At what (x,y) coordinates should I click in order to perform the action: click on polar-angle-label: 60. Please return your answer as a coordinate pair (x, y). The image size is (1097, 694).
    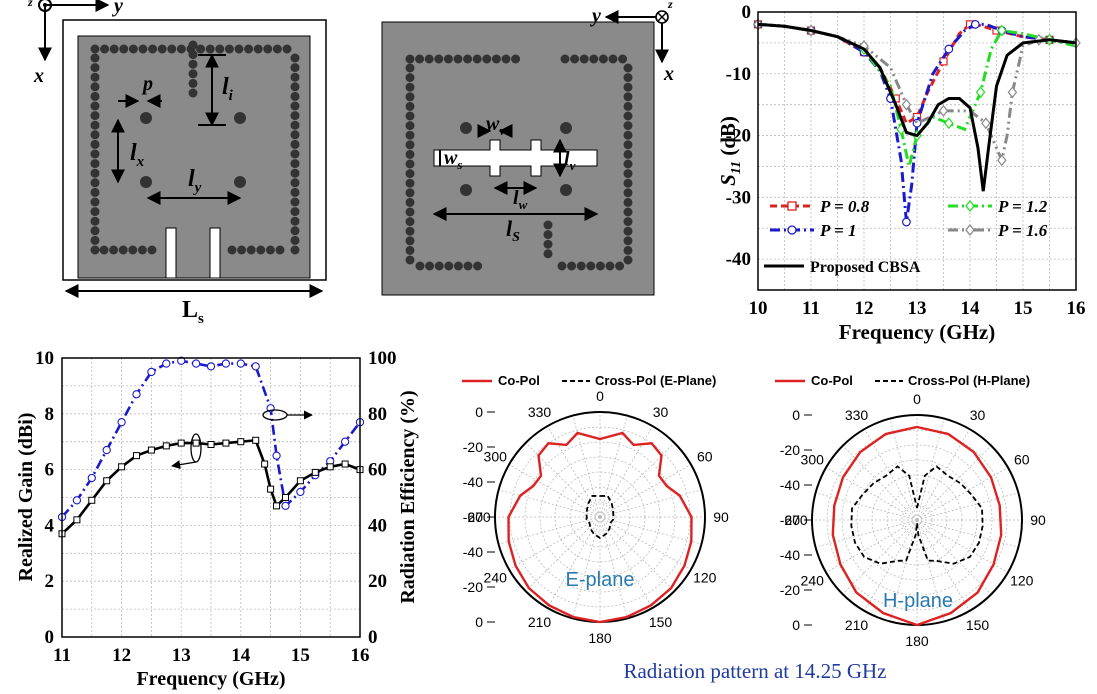
    Looking at the image, I should click on (1022, 460).